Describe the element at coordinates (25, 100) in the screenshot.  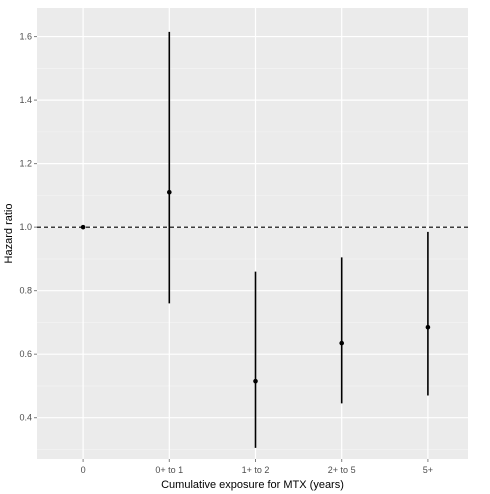
I see `y-tick-label: 1.4` at that location.